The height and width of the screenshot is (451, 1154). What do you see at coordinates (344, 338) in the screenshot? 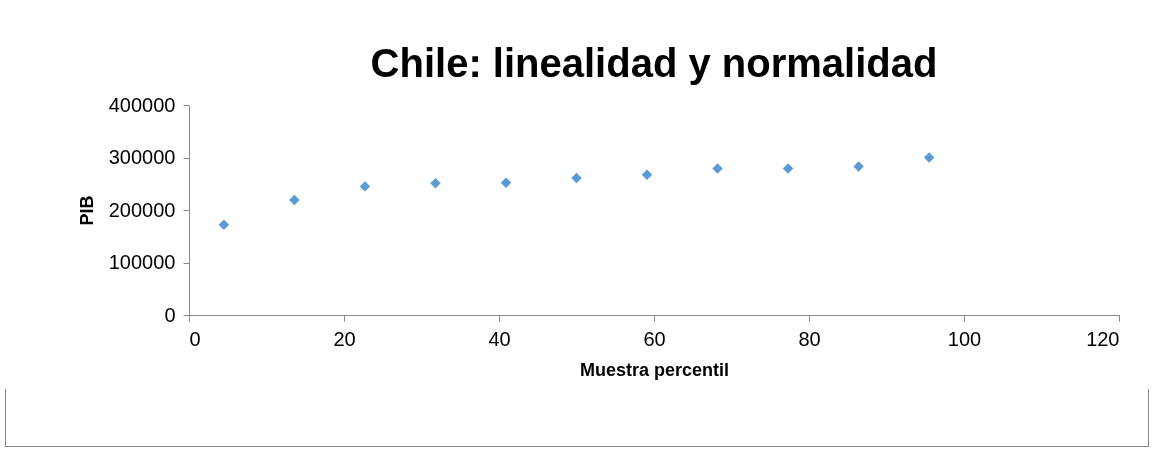
I see `x-tick-label: 20` at bounding box center [344, 338].